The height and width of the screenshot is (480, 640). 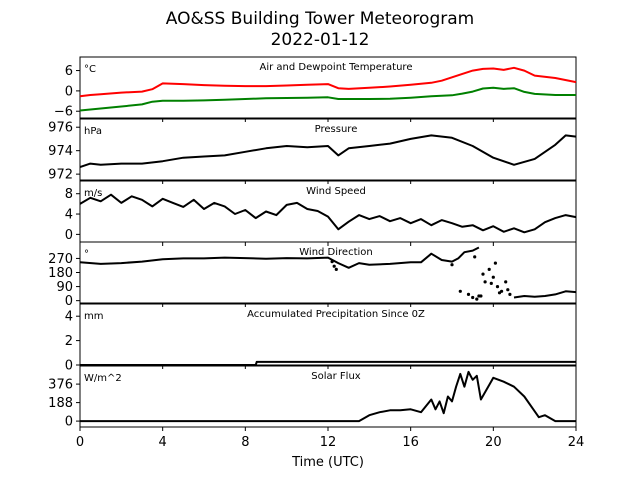 I want to click on y-tick-label-wind_direction: 0, so click(x=69, y=301).